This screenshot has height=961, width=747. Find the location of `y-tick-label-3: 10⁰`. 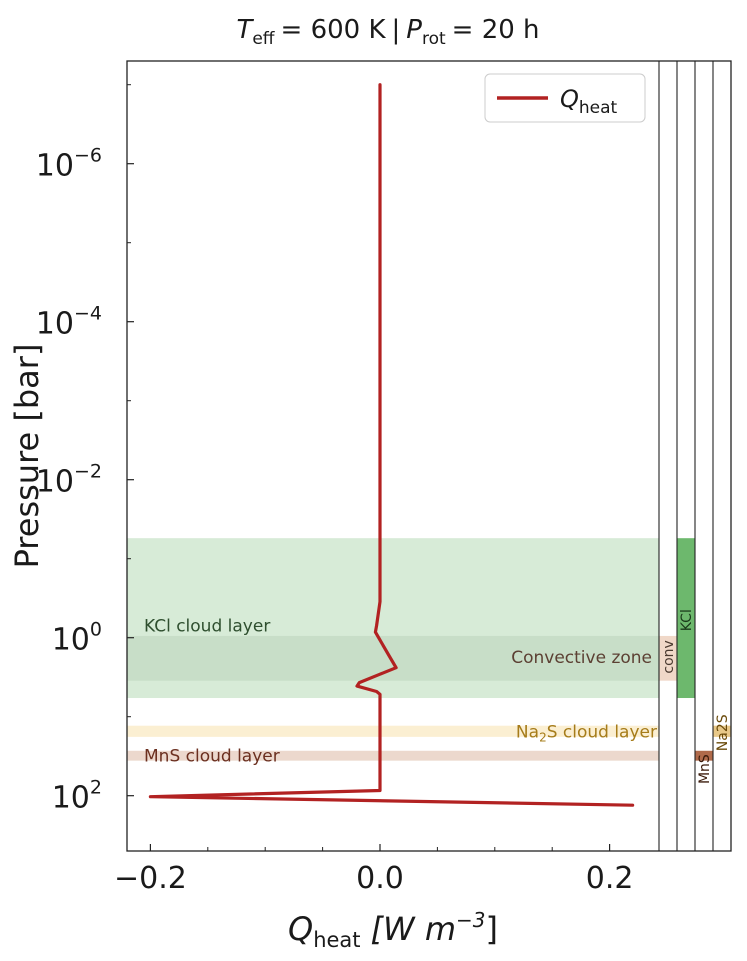

y-tick-label-3: 10⁰ is located at coordinates (77, 638).